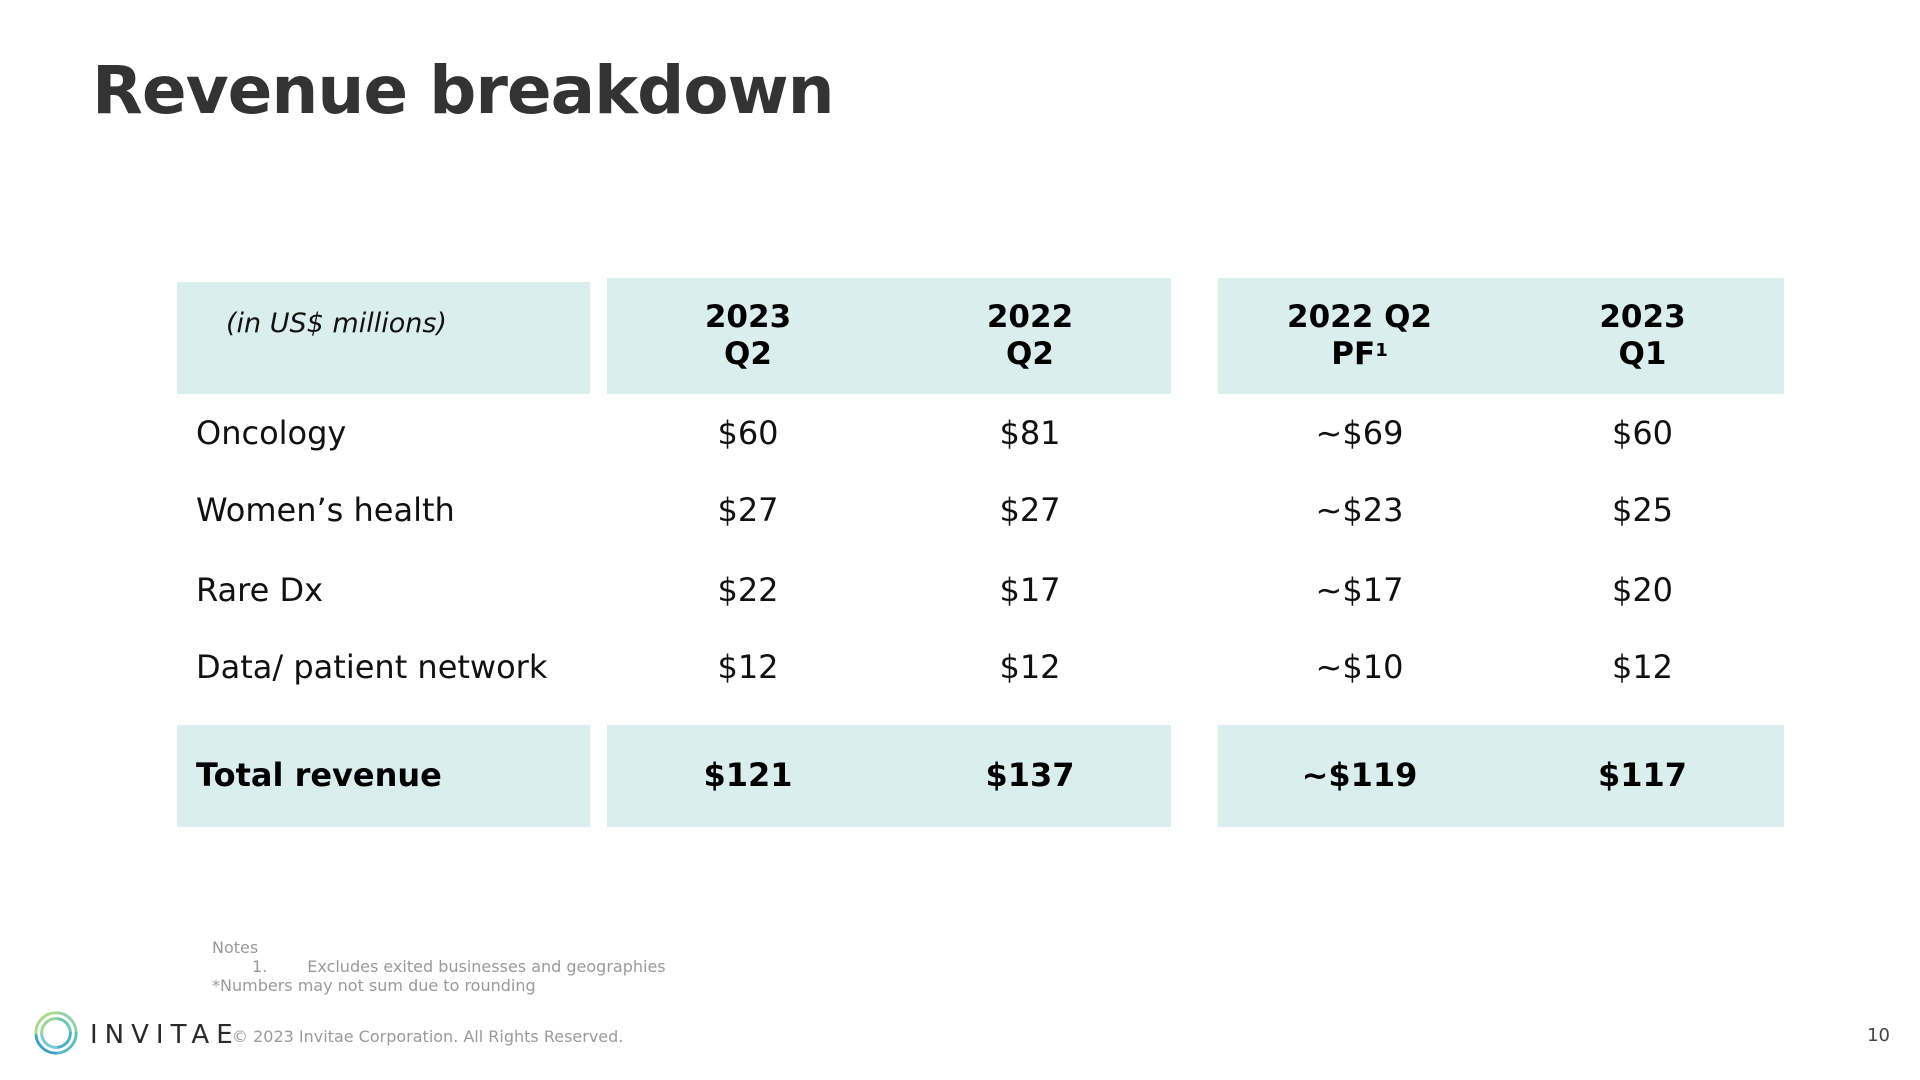 The image size is (1920, 1080). I want to click on column-header-line2: PF1, so click(1359, 354).